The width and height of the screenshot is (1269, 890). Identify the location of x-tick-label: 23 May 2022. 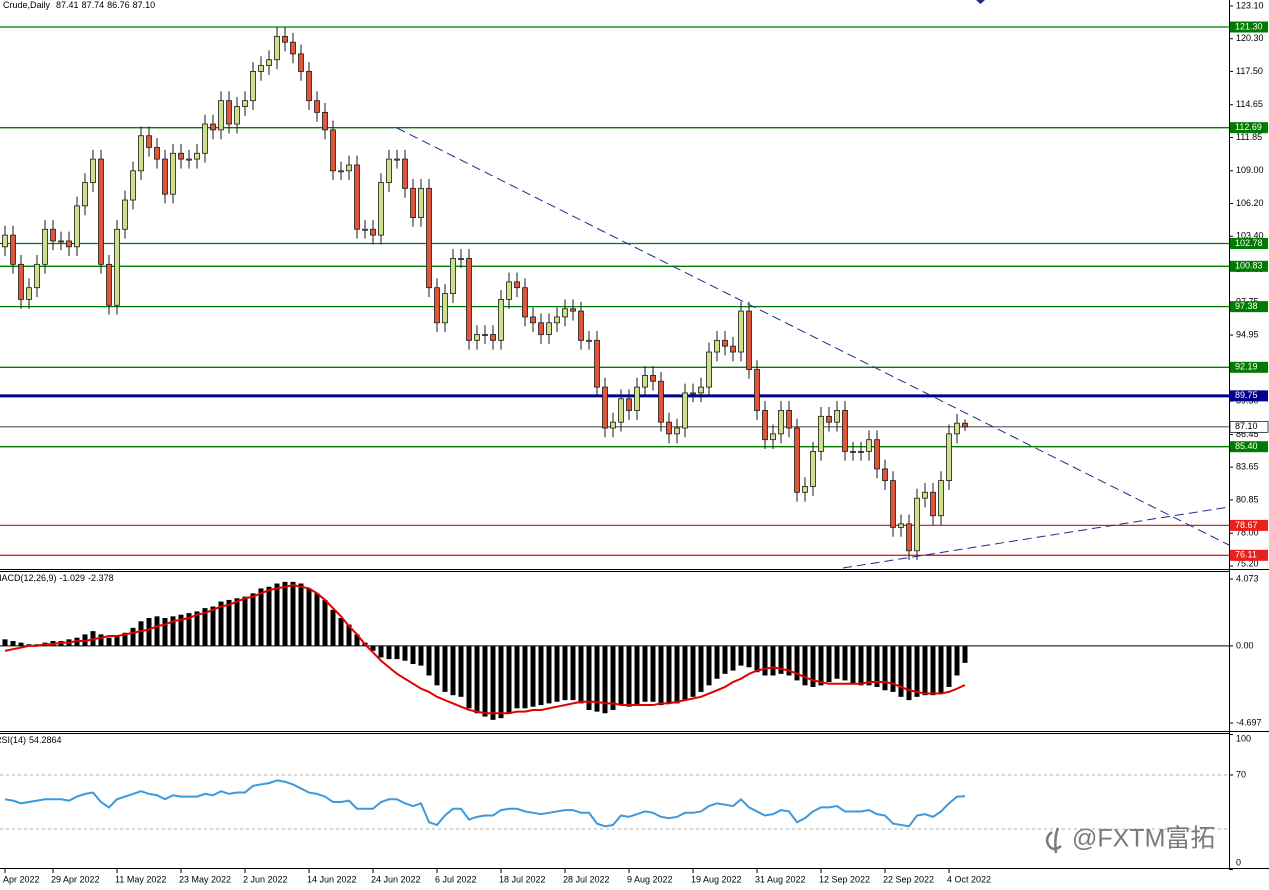
(205, 879).